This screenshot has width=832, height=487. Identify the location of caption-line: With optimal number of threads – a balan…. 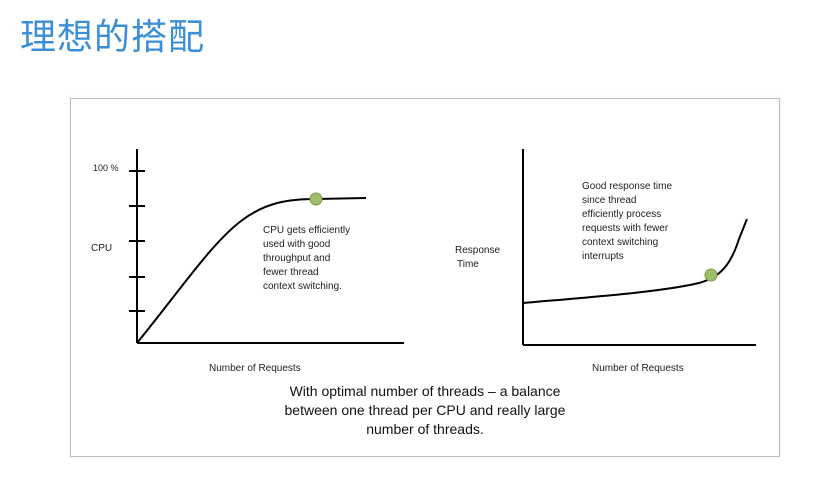
(425, 391).